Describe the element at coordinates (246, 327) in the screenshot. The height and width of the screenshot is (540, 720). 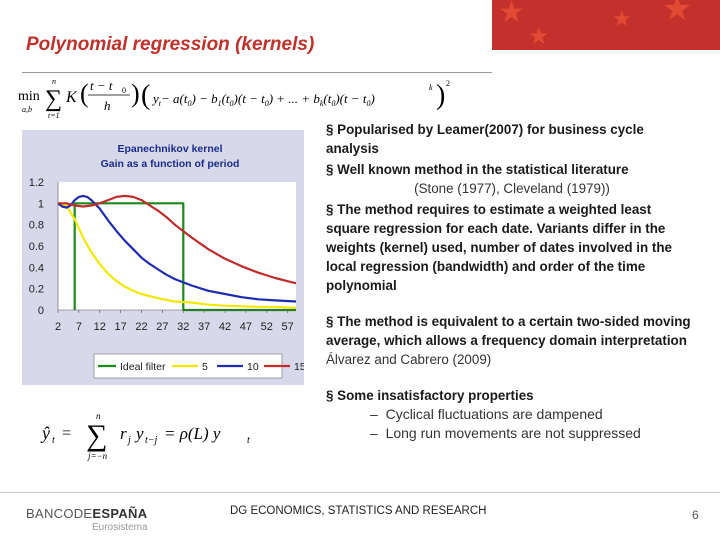
I see `x-tick-label: 47` at that location.